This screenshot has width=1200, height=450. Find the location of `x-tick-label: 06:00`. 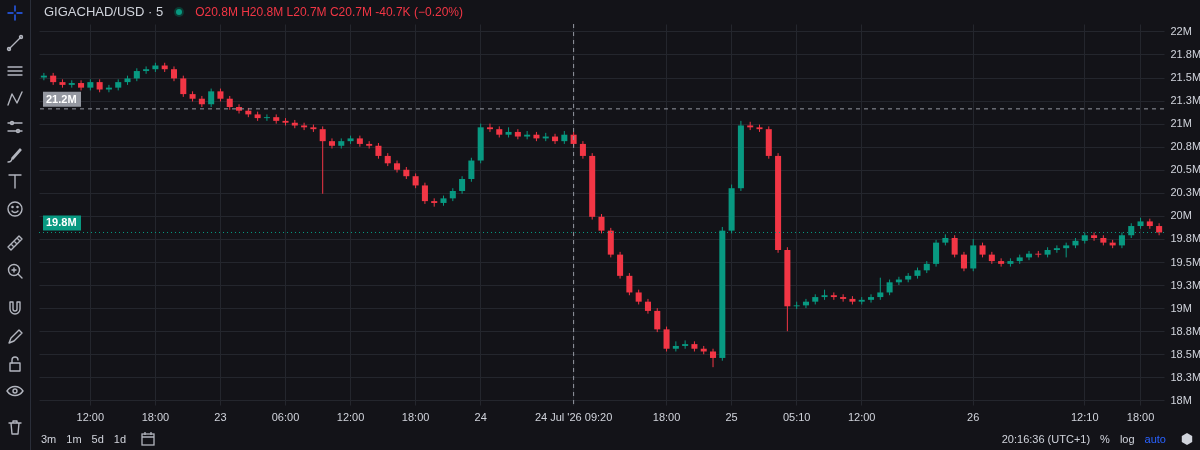

x-tick-label: 06:00 is located at coordinates (285, 416).